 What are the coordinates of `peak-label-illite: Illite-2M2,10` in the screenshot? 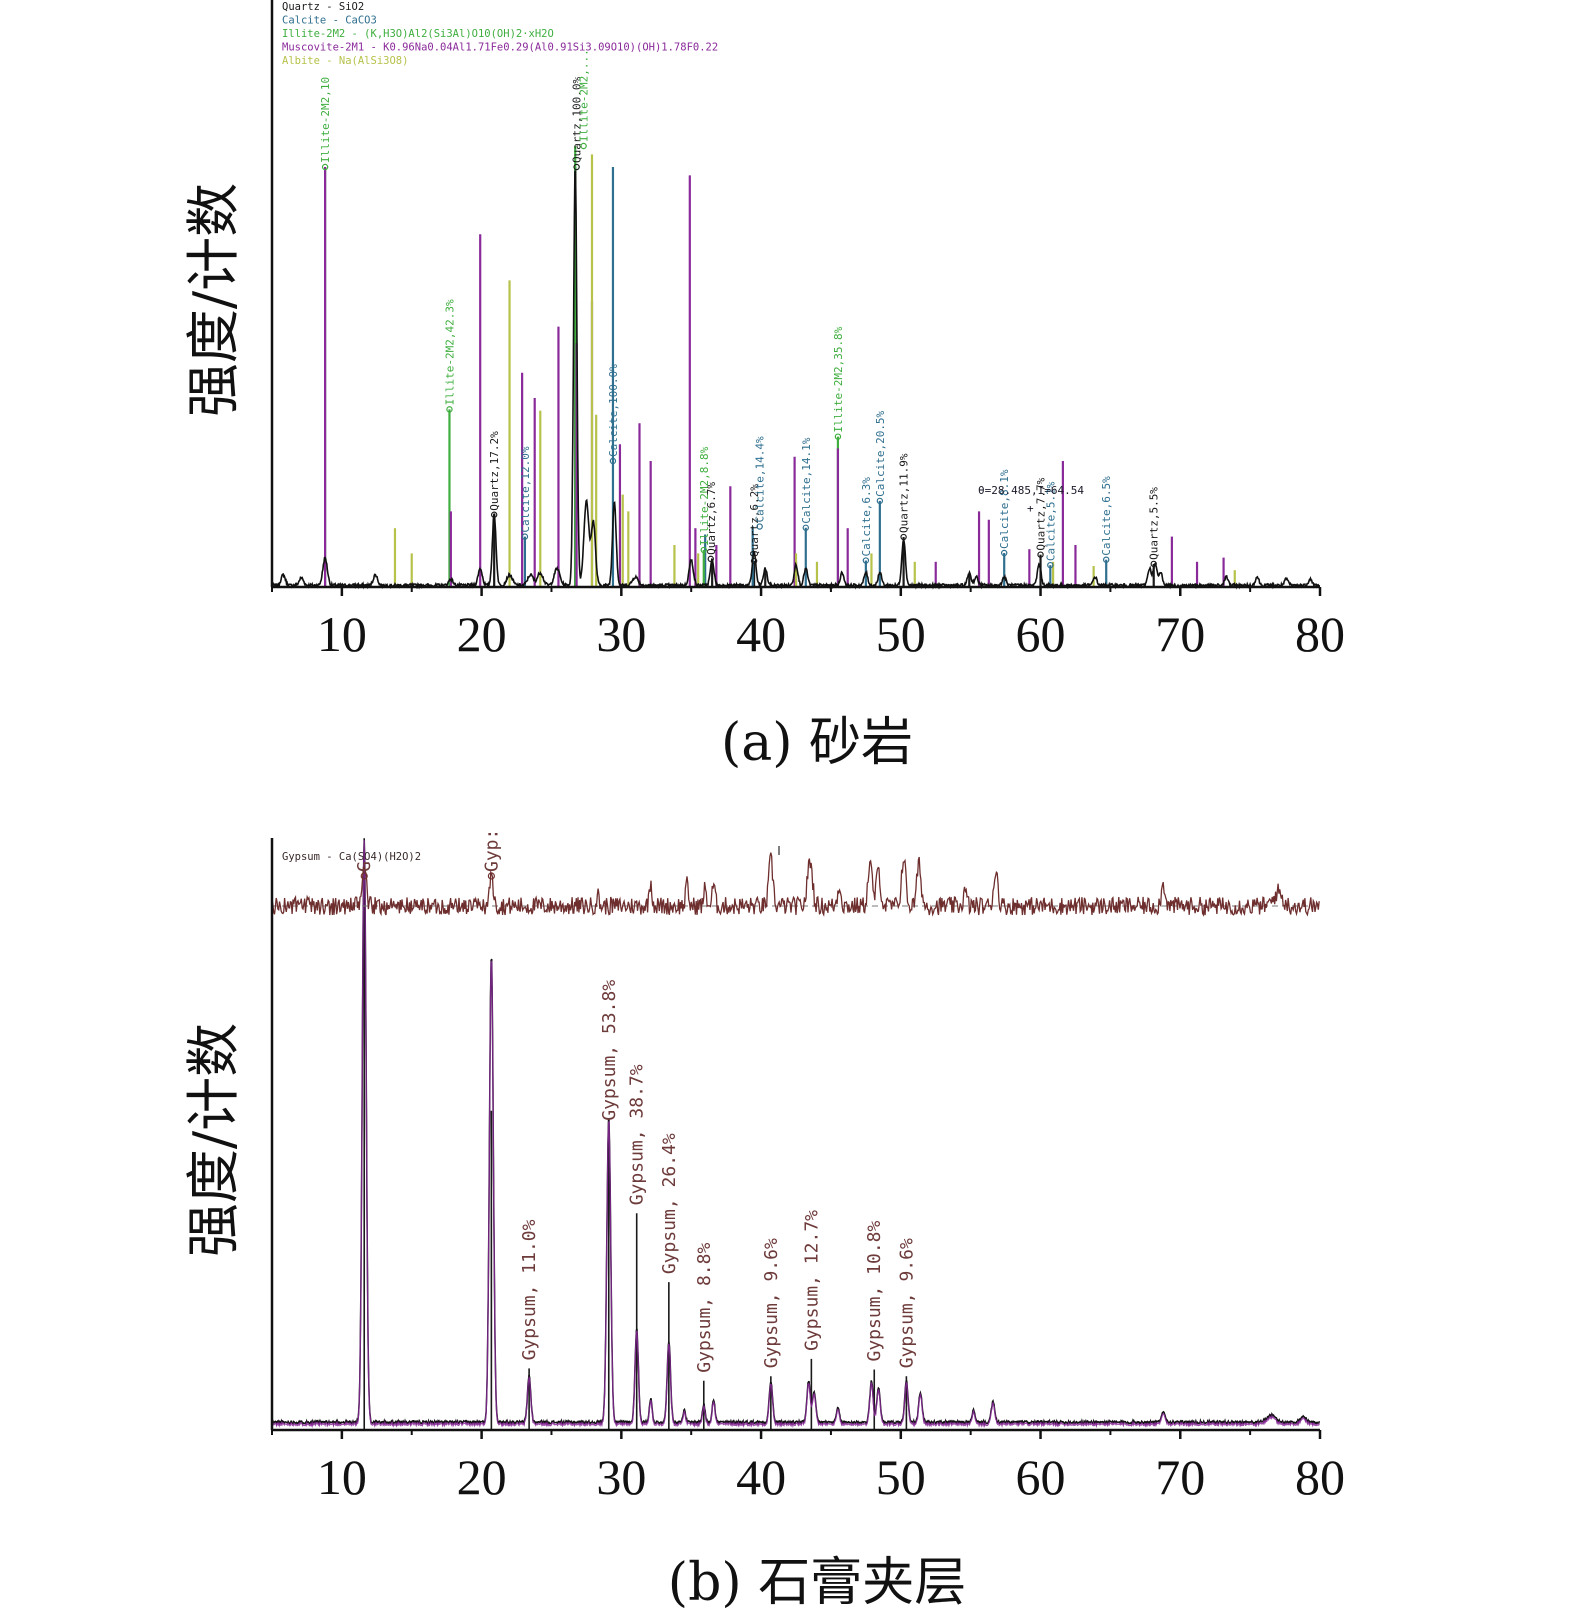 It's located at (325, 120).